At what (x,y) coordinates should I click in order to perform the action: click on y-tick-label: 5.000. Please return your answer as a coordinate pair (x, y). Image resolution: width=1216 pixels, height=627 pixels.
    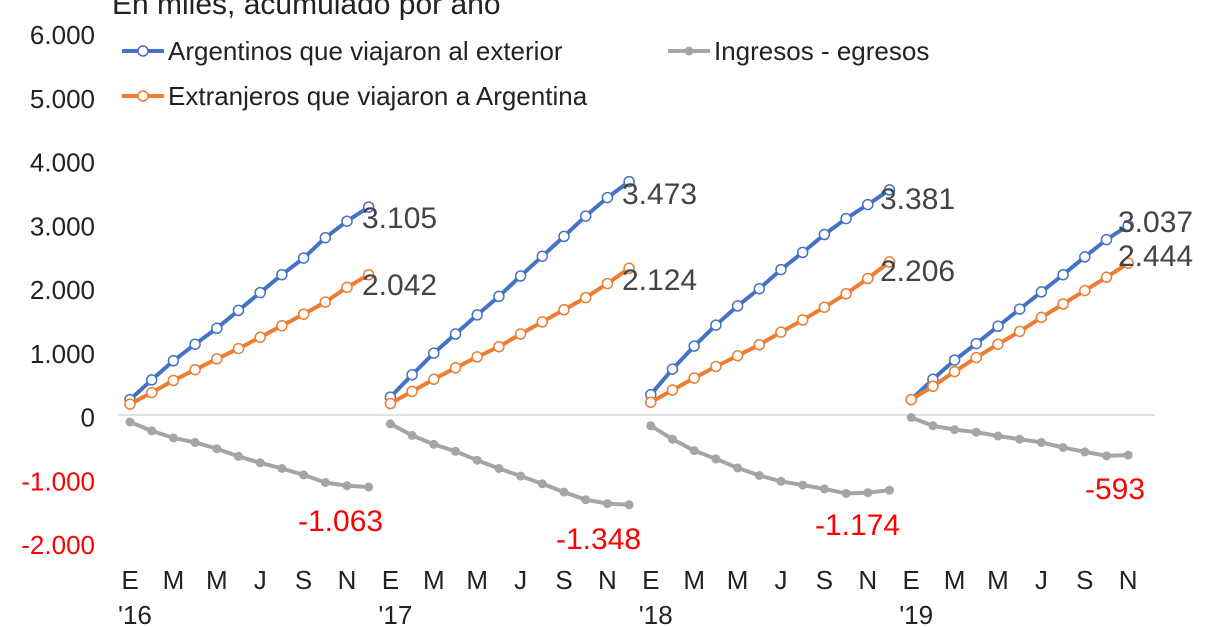
    Looking at the image, I should click on (62, 99).